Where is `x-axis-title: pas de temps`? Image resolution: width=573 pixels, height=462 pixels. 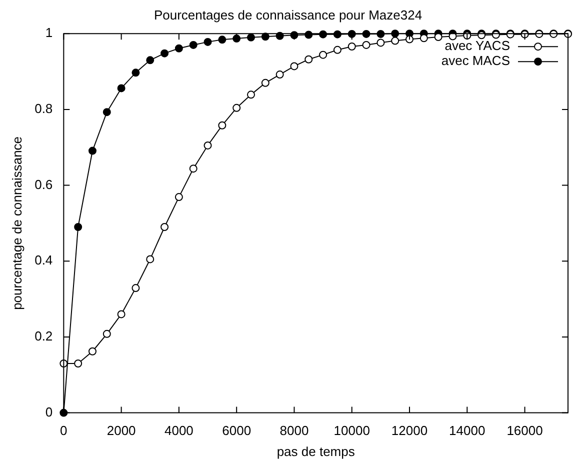
x-axis-title: pas de temps is located at coordinates (316, 451).